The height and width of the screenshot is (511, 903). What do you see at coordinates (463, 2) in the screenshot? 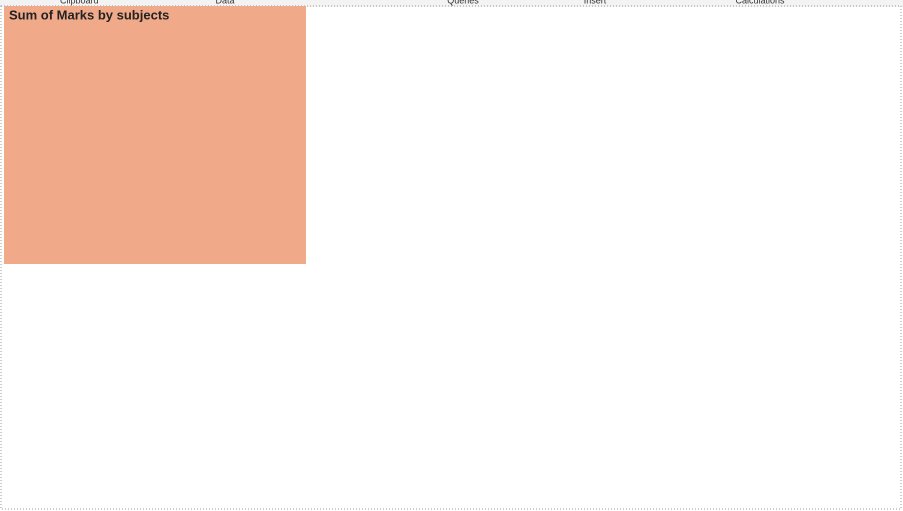
I see `ribbon-tab: Queries` at bounding box center [463, 2].